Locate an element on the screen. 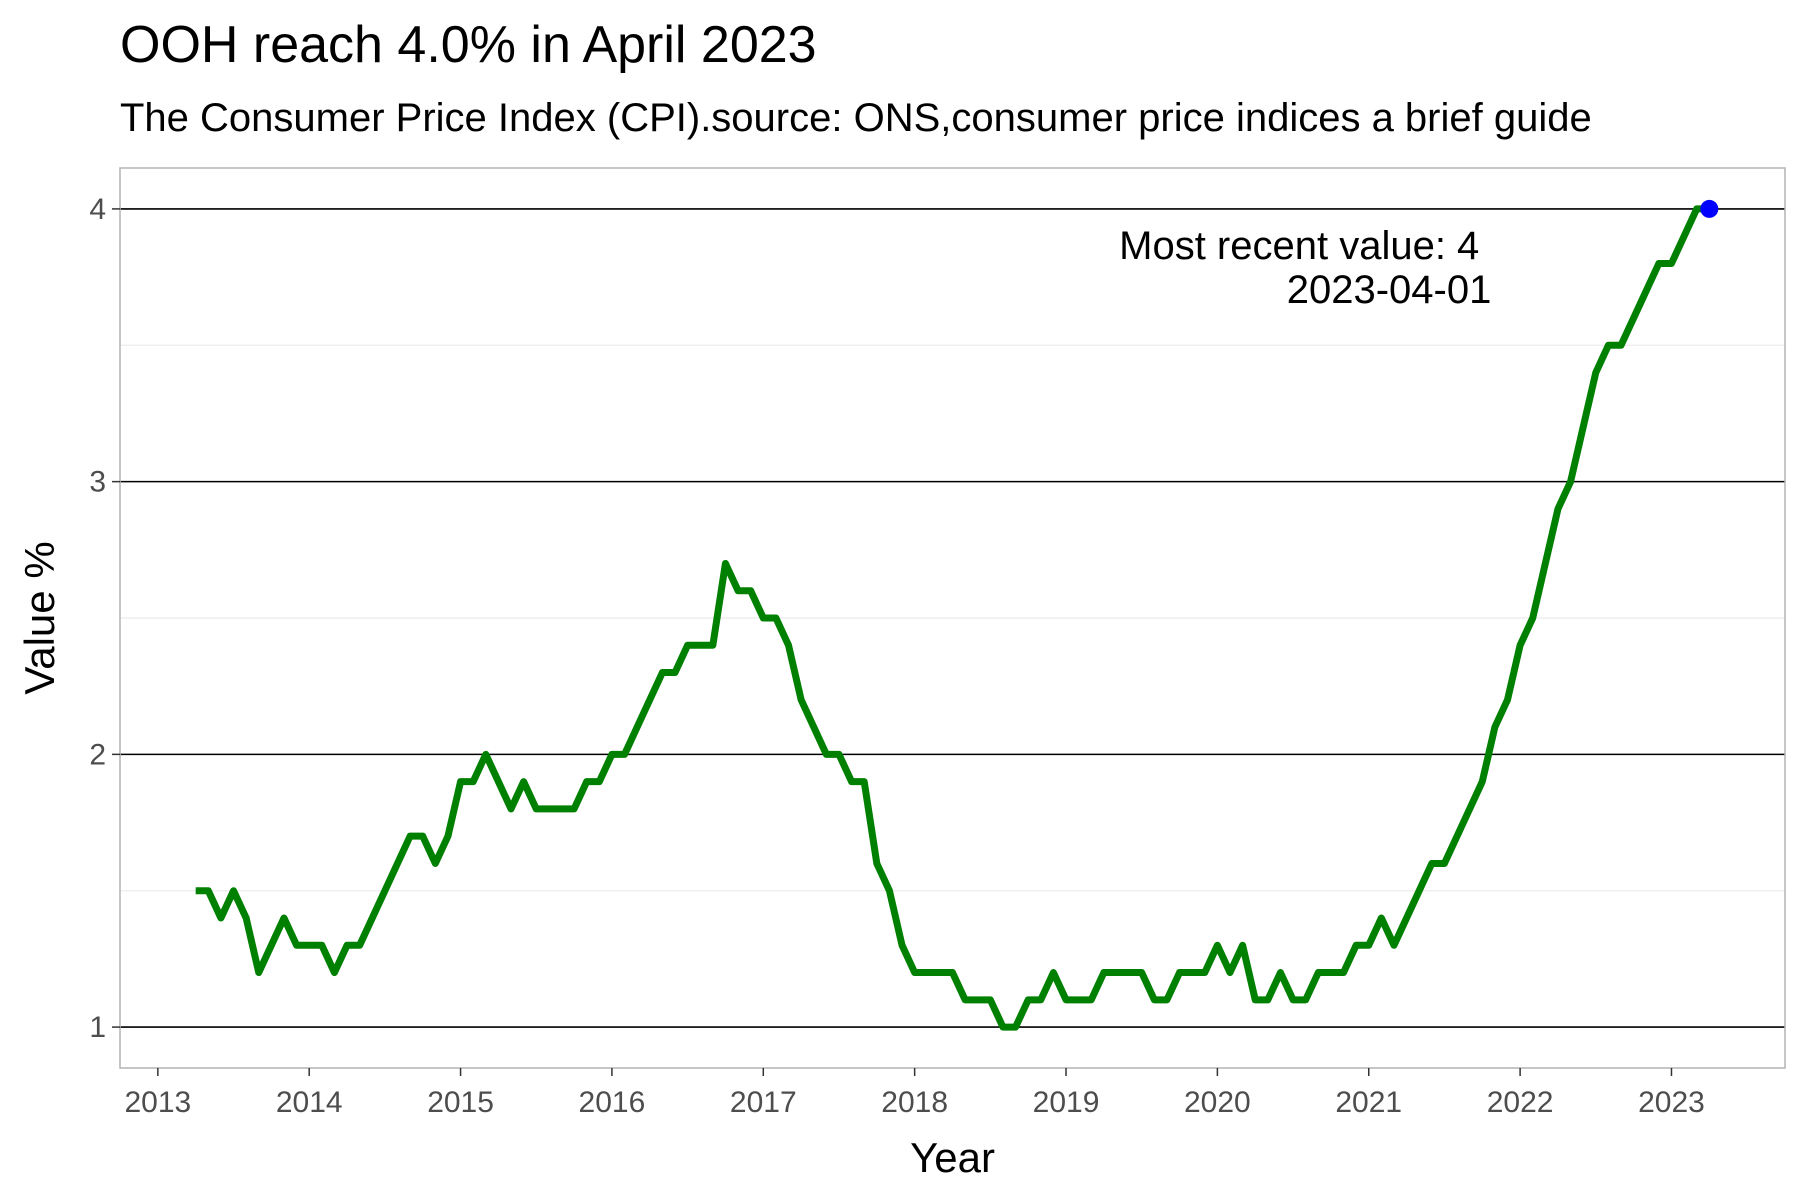  x-tick-label: 2021 is located at coordinates (1368, 1102).